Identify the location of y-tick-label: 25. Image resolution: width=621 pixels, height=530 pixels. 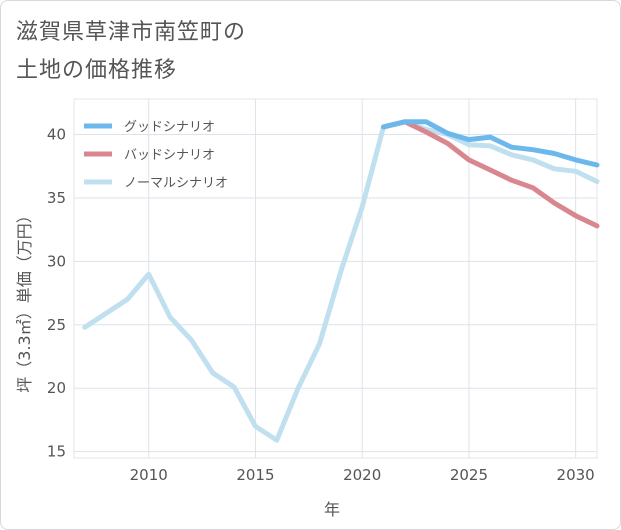
(56, 325).